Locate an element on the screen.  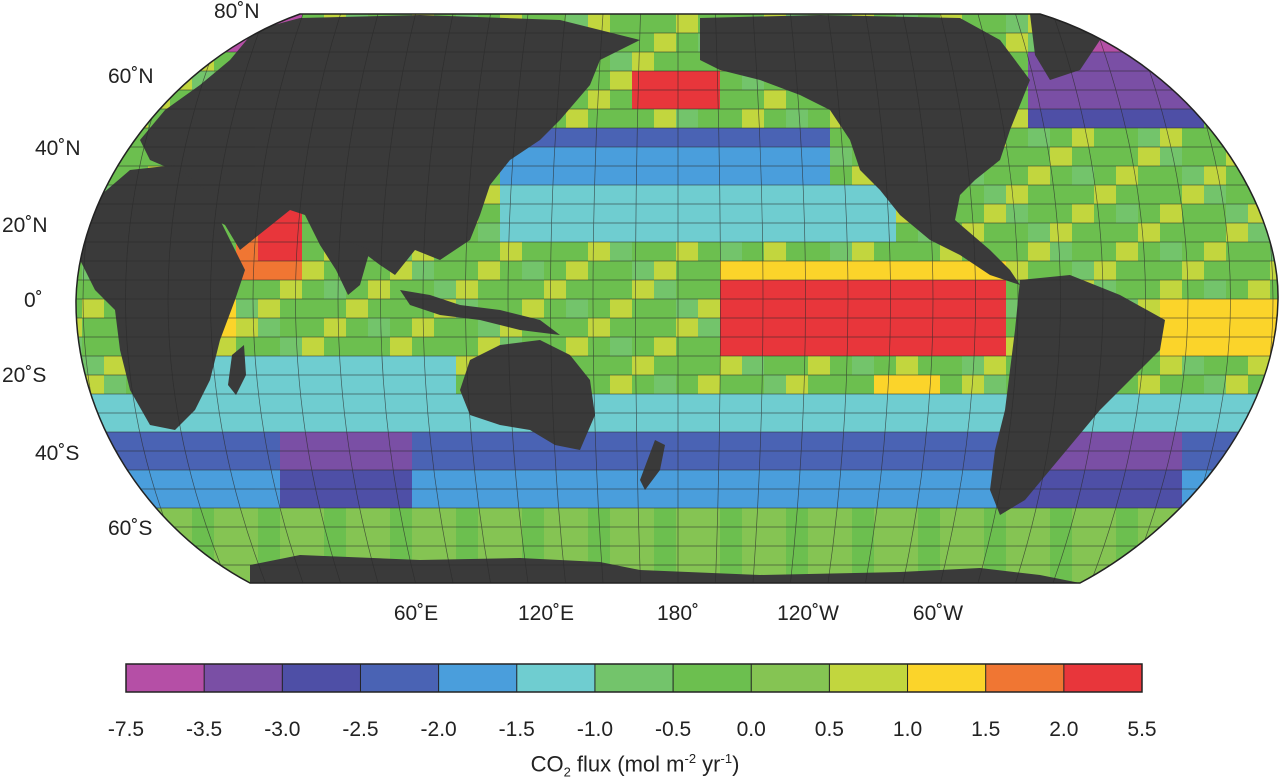
land-madagascar is located at coordinates (237, 370).